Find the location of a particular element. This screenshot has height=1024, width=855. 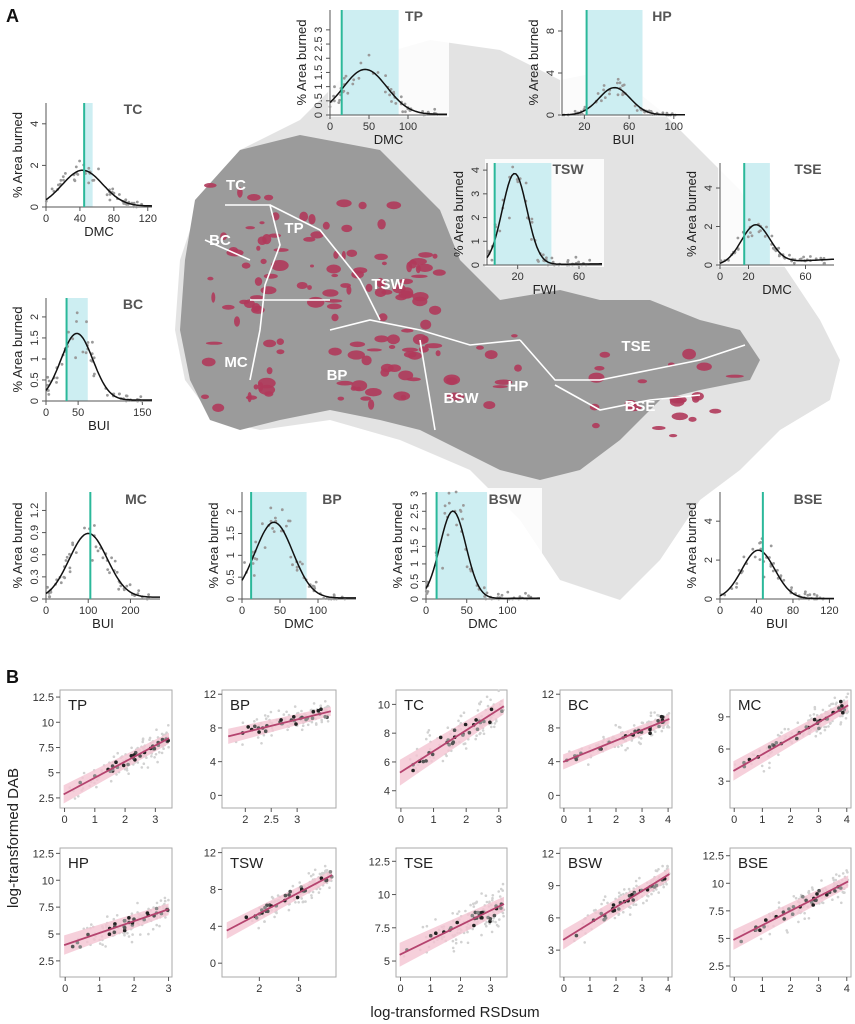

x-tick-label: 200 is located at coordinates (130, 611).